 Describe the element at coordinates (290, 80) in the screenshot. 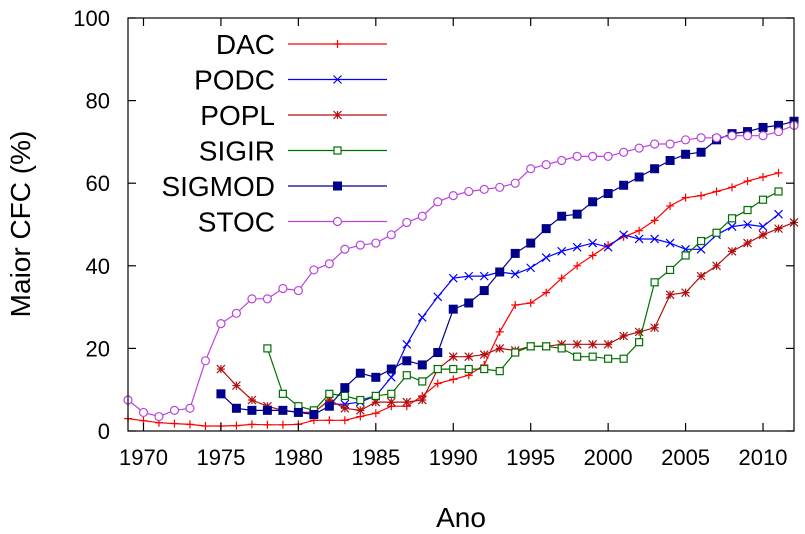

I see `legend-item-podc: PODC` at that location.